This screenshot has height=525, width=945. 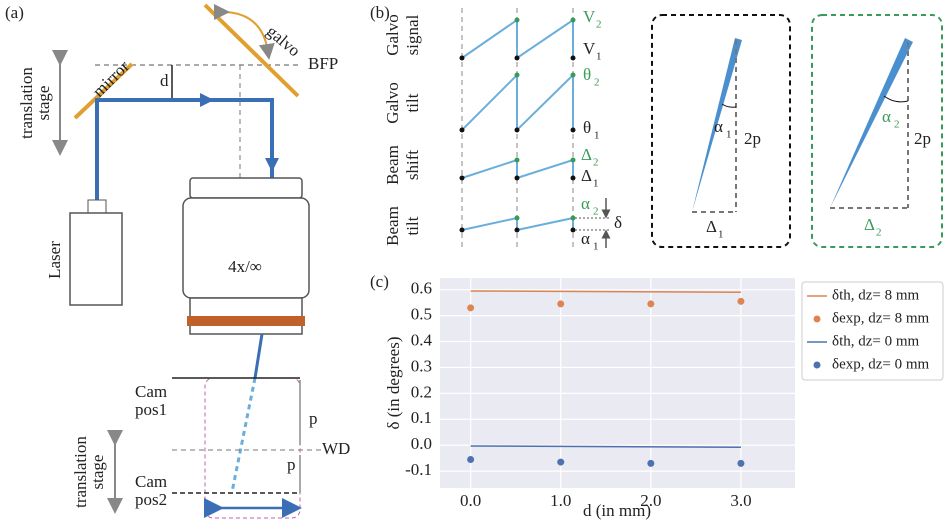 What do you see at coordinates (560, 500) in the screenshot?
I see `x-tick-label: 1.0` at bounding box center [560, 500].